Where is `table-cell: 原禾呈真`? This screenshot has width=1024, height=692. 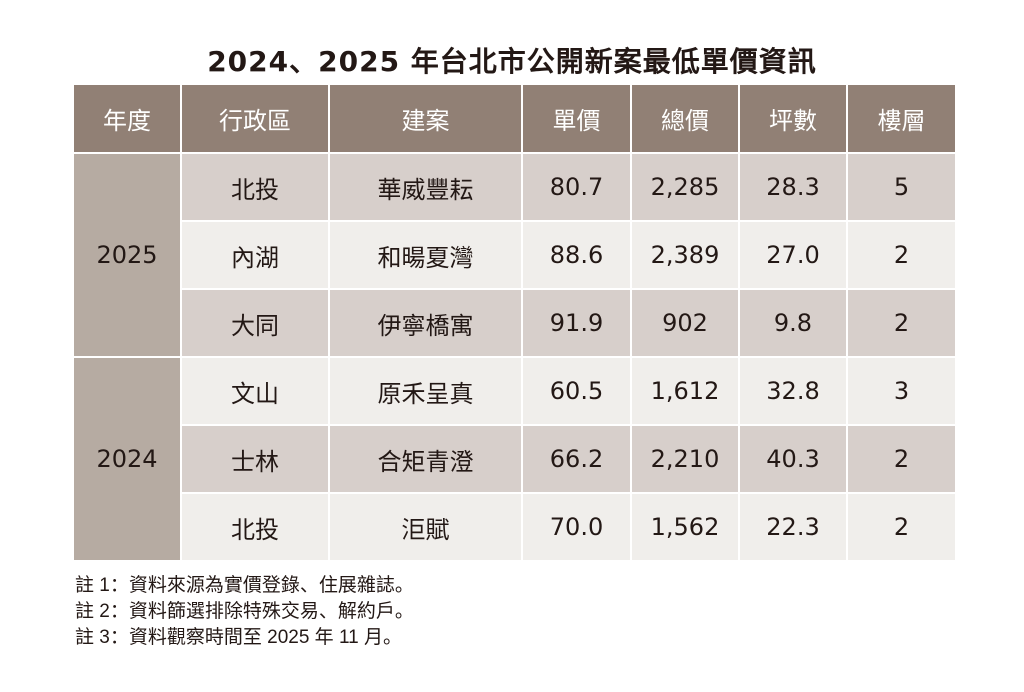
table-cell: 原禾呈真 is located at coordinates (425, 391).